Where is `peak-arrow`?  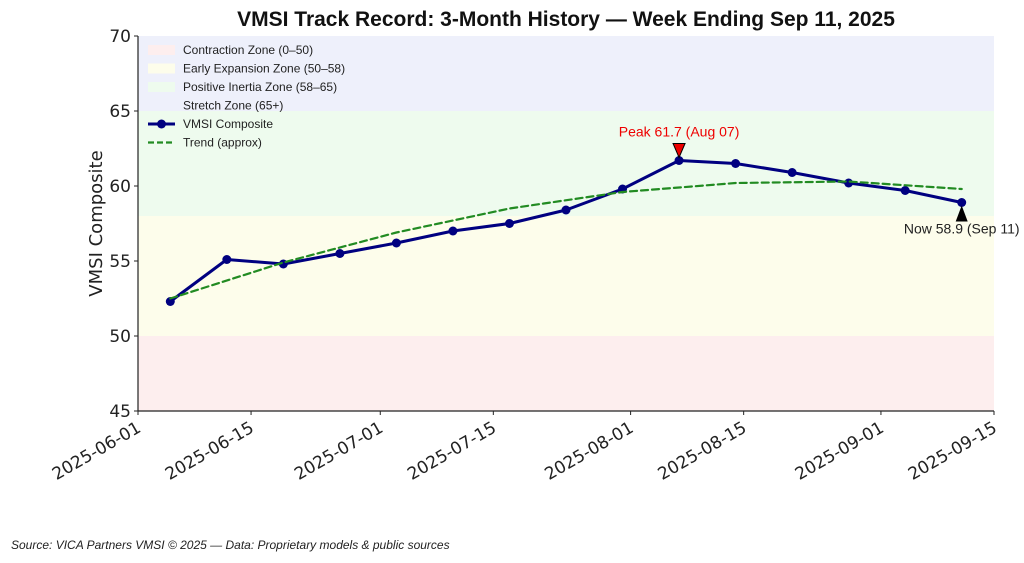 peak-arrow is located at coordinates (679, 151).